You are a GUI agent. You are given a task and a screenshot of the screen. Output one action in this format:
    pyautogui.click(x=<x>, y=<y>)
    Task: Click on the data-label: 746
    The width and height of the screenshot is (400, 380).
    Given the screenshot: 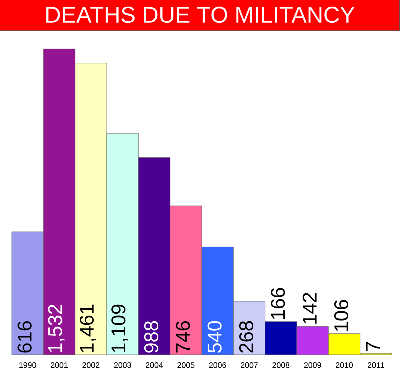 What is the action you would take?
    pyautogui.click(x=183, y=337)
    